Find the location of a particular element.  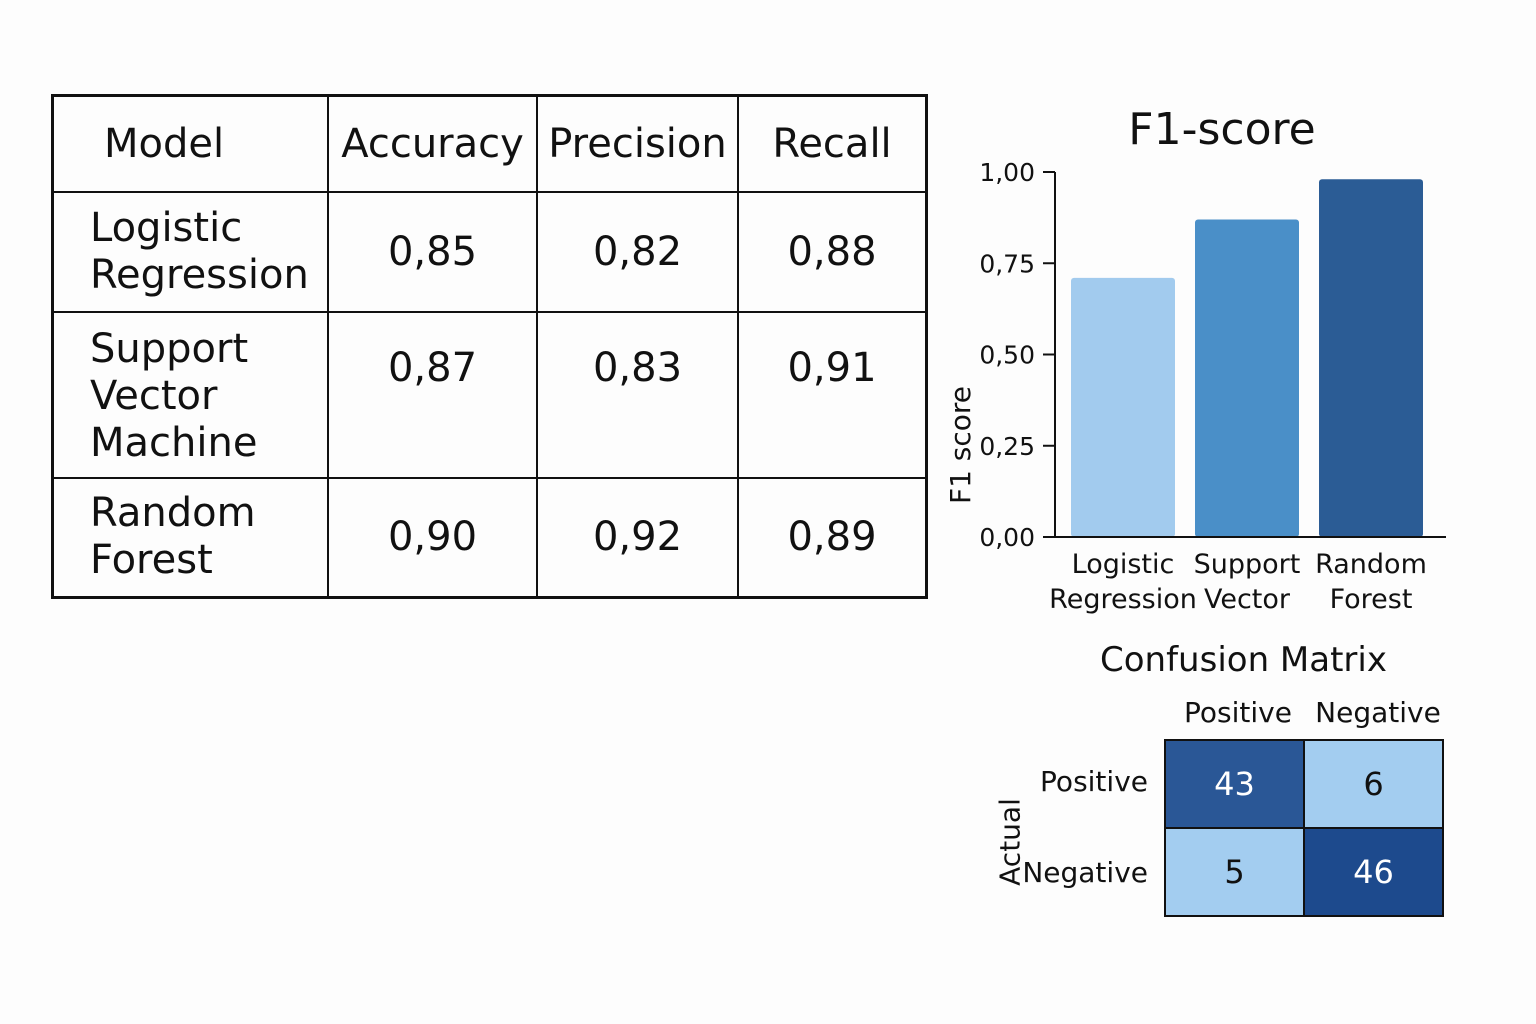

table-header-row: Model Accuracy Precision Recall is located at coordinates (489, 143).